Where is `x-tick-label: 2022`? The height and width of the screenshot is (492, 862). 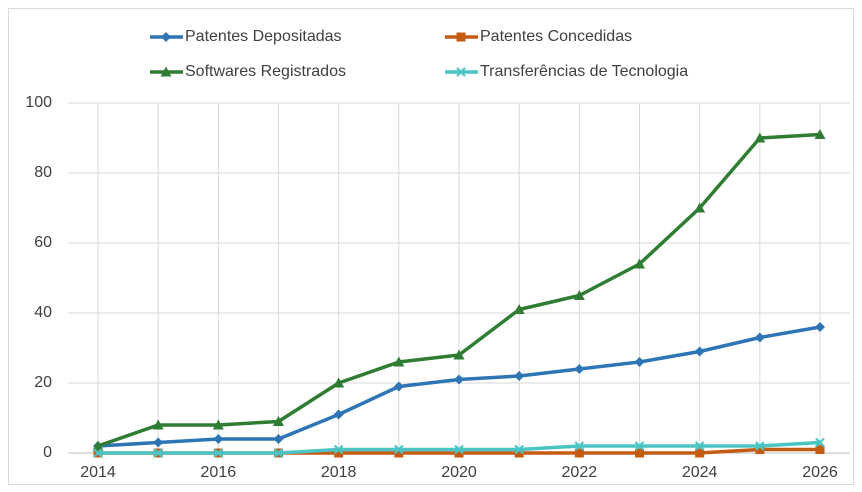
x-tick-label: 2022 is located at coordinates (580, 472).